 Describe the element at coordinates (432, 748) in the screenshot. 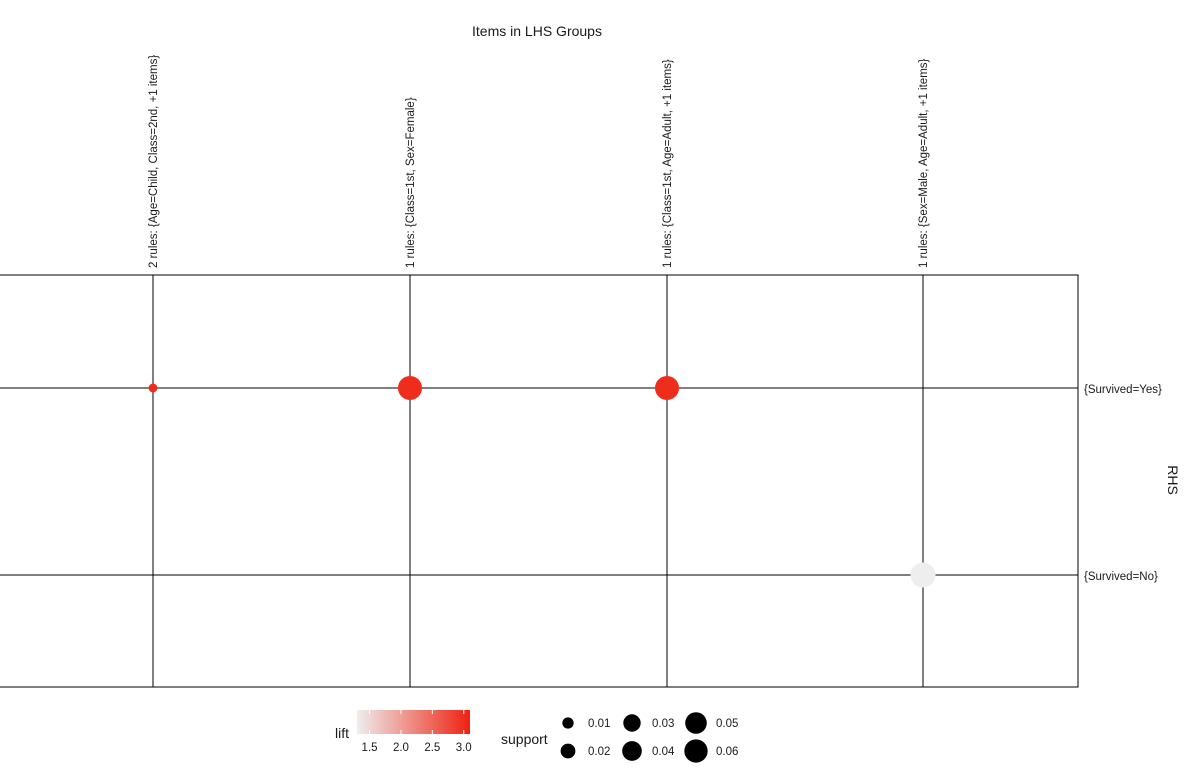

I see `lift-tick-label: 2.5` at that location.